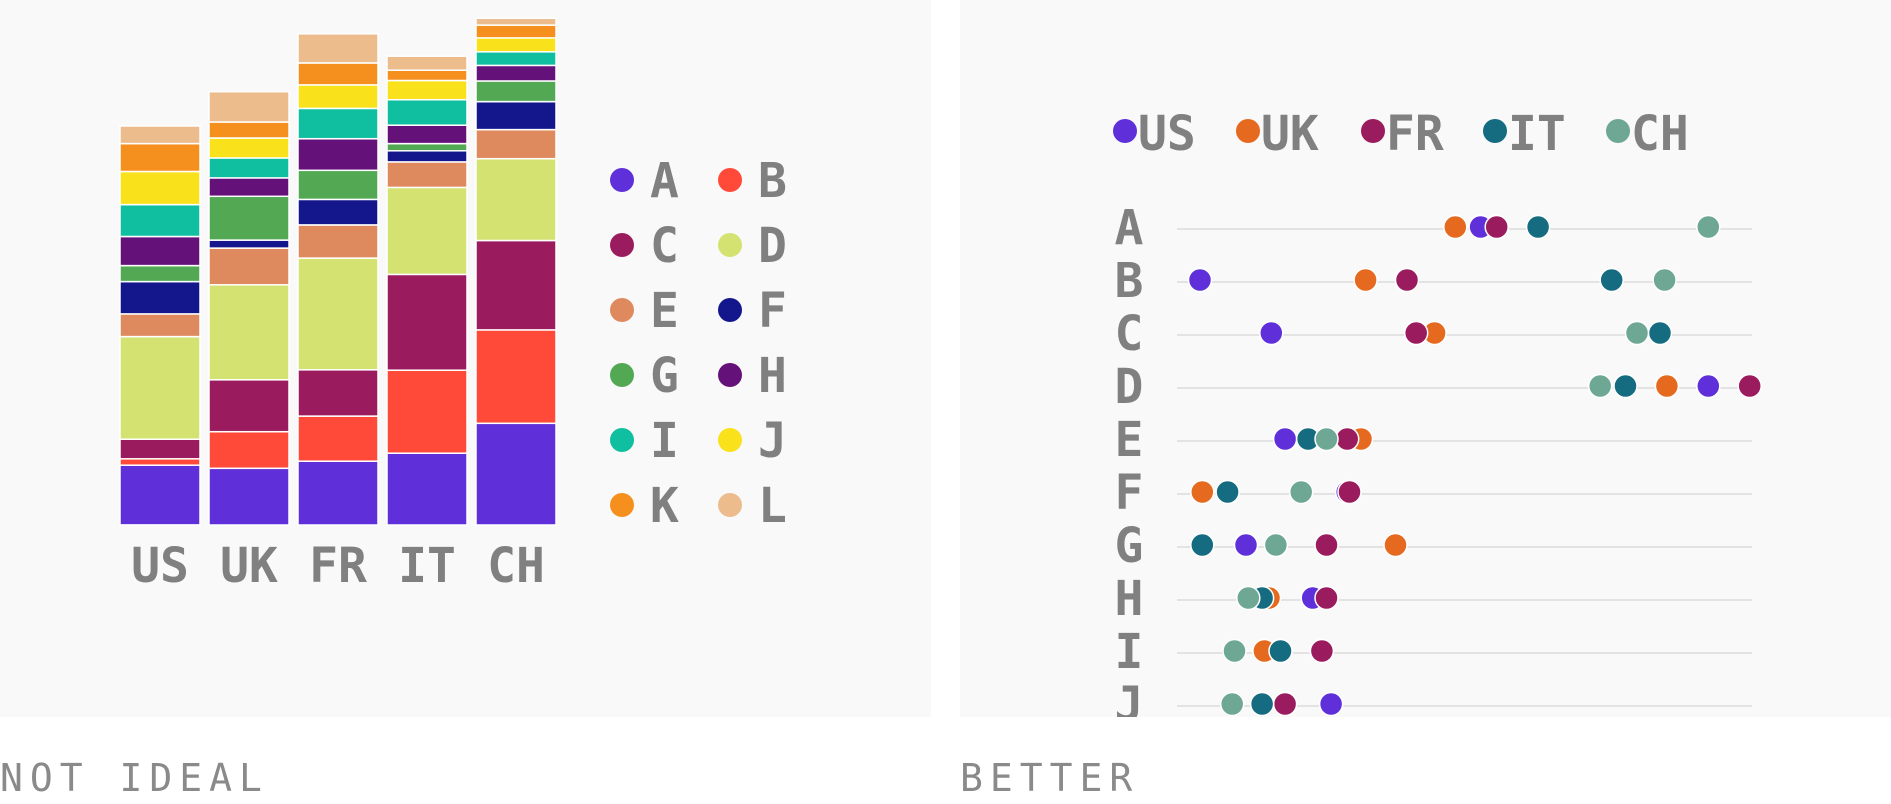 This screenshot has height=804, width=1891. What do you see at coordinates (1275, 545) in the screenshot?
I see `dot-ch-g` at bounding box center [1275, 545].